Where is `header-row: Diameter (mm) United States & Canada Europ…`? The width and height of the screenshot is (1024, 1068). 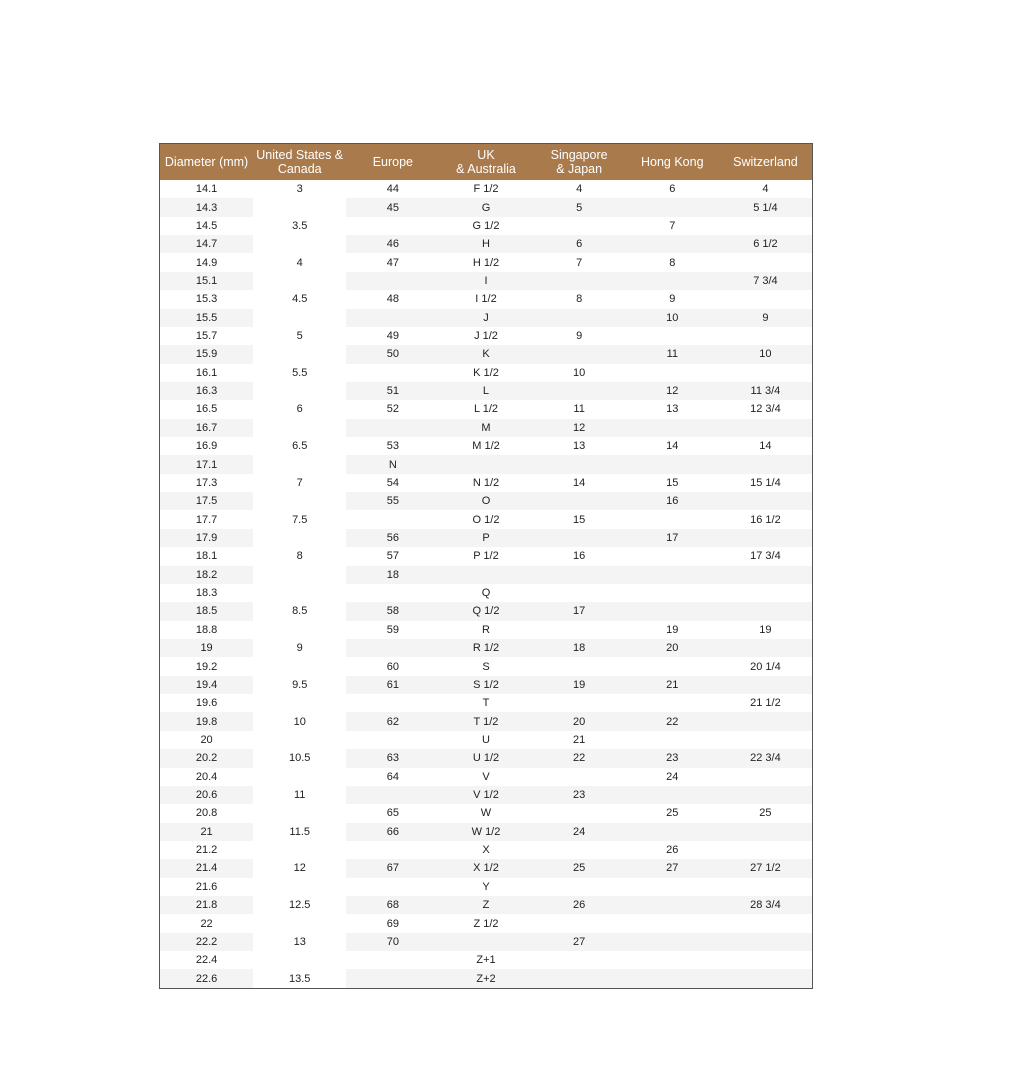
header-row: Diameter (mm) United States & Canada Europ… is located at coordinates (486, 162).